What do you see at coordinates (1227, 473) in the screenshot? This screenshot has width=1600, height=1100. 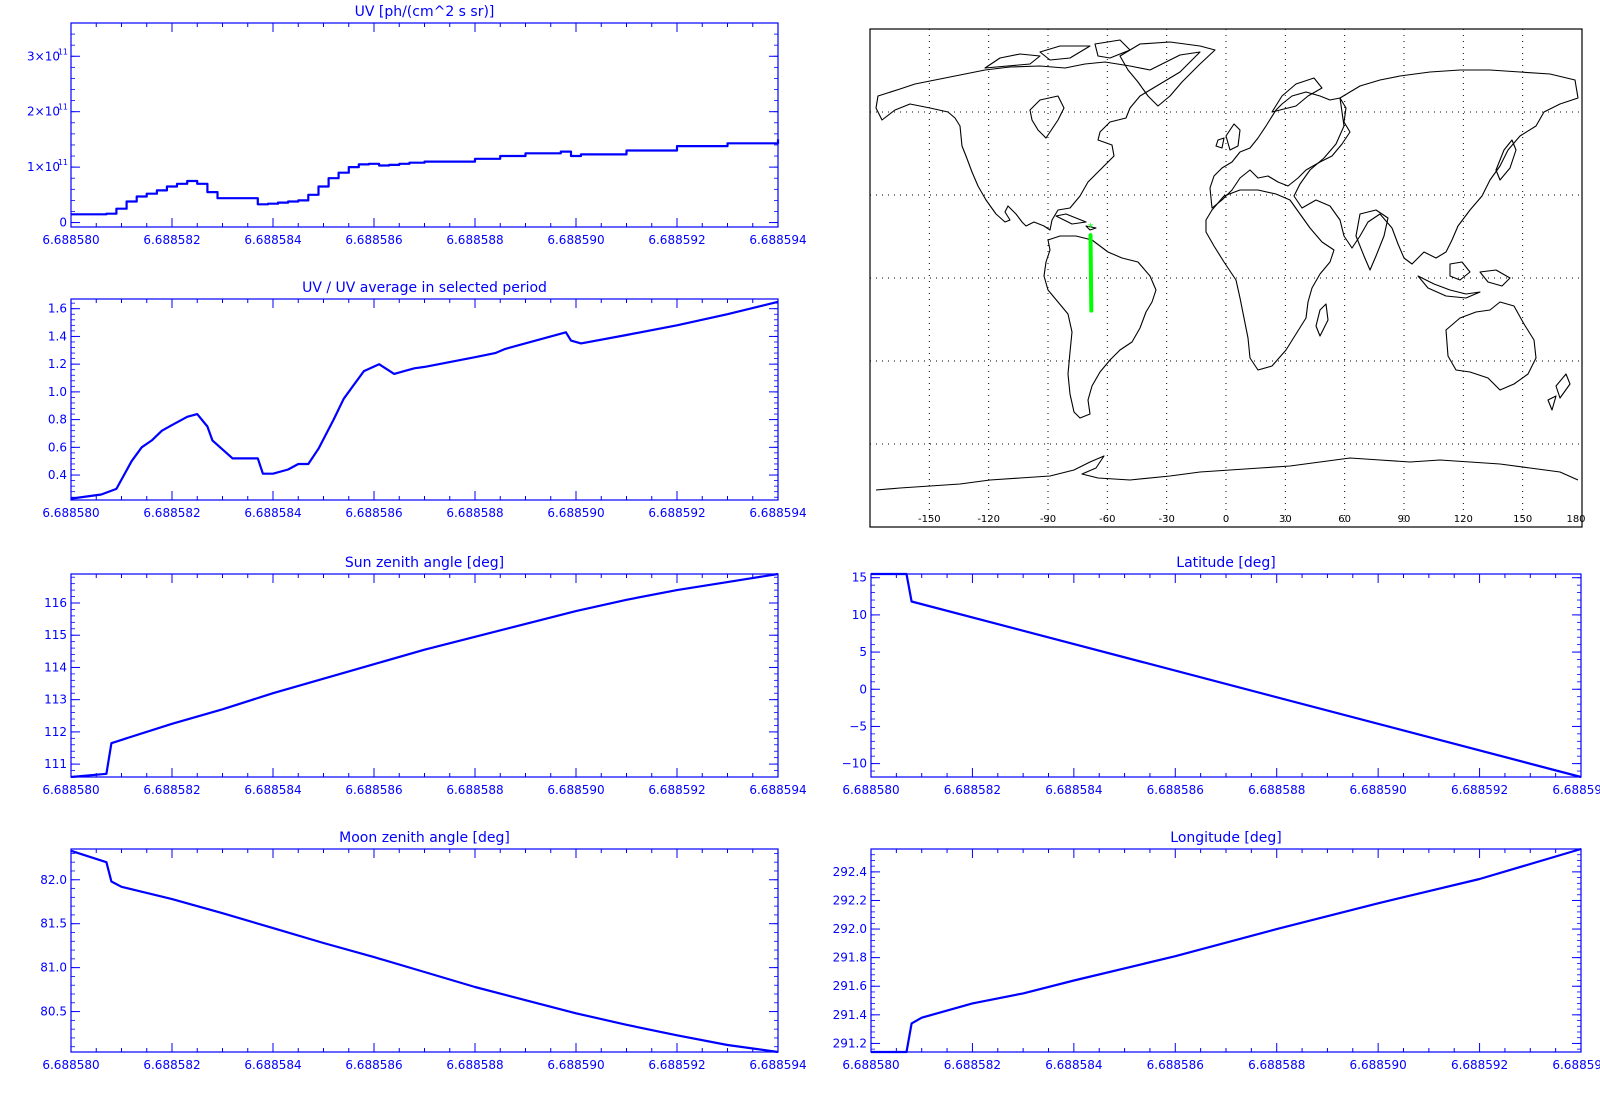 I see `coast-antarctica` at bounding box center [1227, 473].